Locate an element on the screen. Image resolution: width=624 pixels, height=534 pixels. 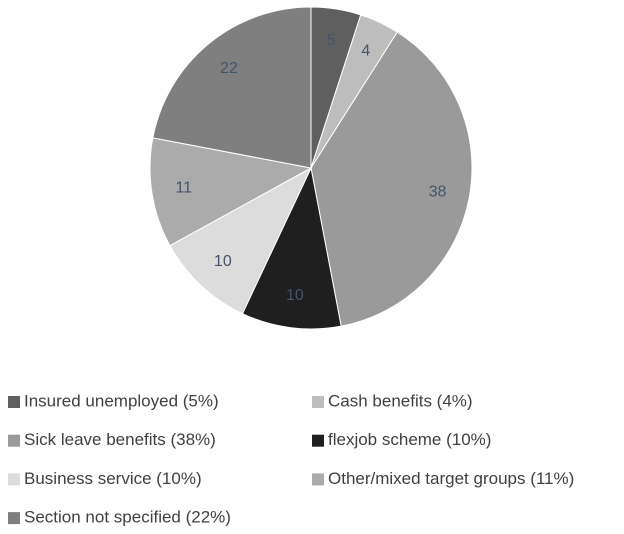
legend-label: Cash benefits (4%) is located at coordinates (400, 400).